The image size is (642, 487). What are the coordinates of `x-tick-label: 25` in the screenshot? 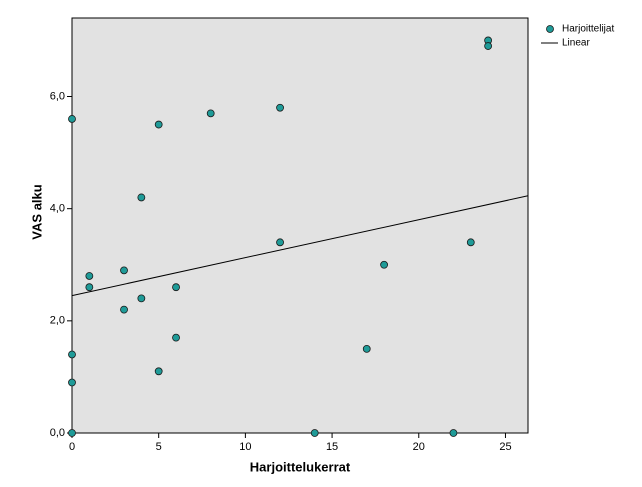 It's located at (505, 447).